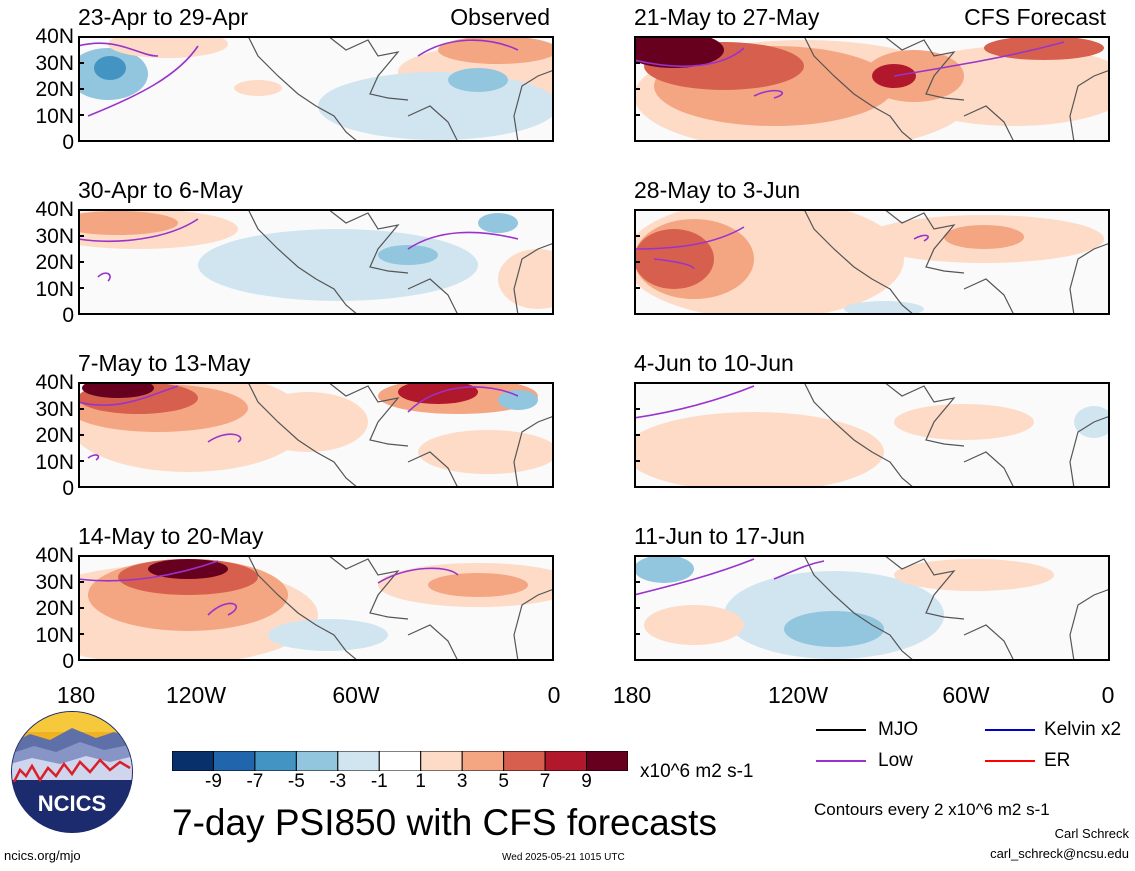  What do you see at coordinates (503, 781) in the screenshot?
I see `colorbar-tick-label: 5` at bounding box center [503, 781].